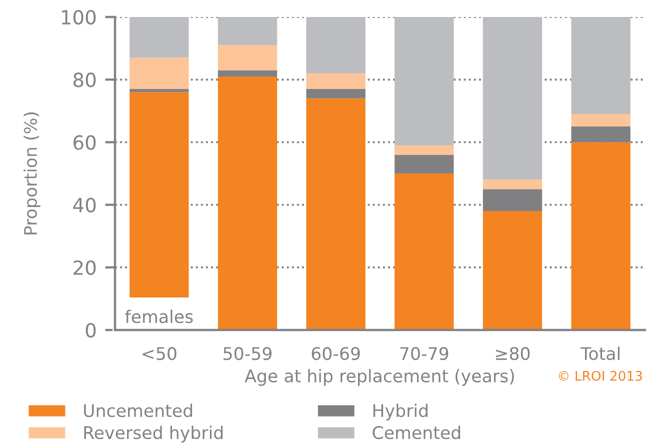 Image resolution: width=656 pixels, height=447 pixels. I want to click on x-tick-label: ≥80, so click(513, 353).